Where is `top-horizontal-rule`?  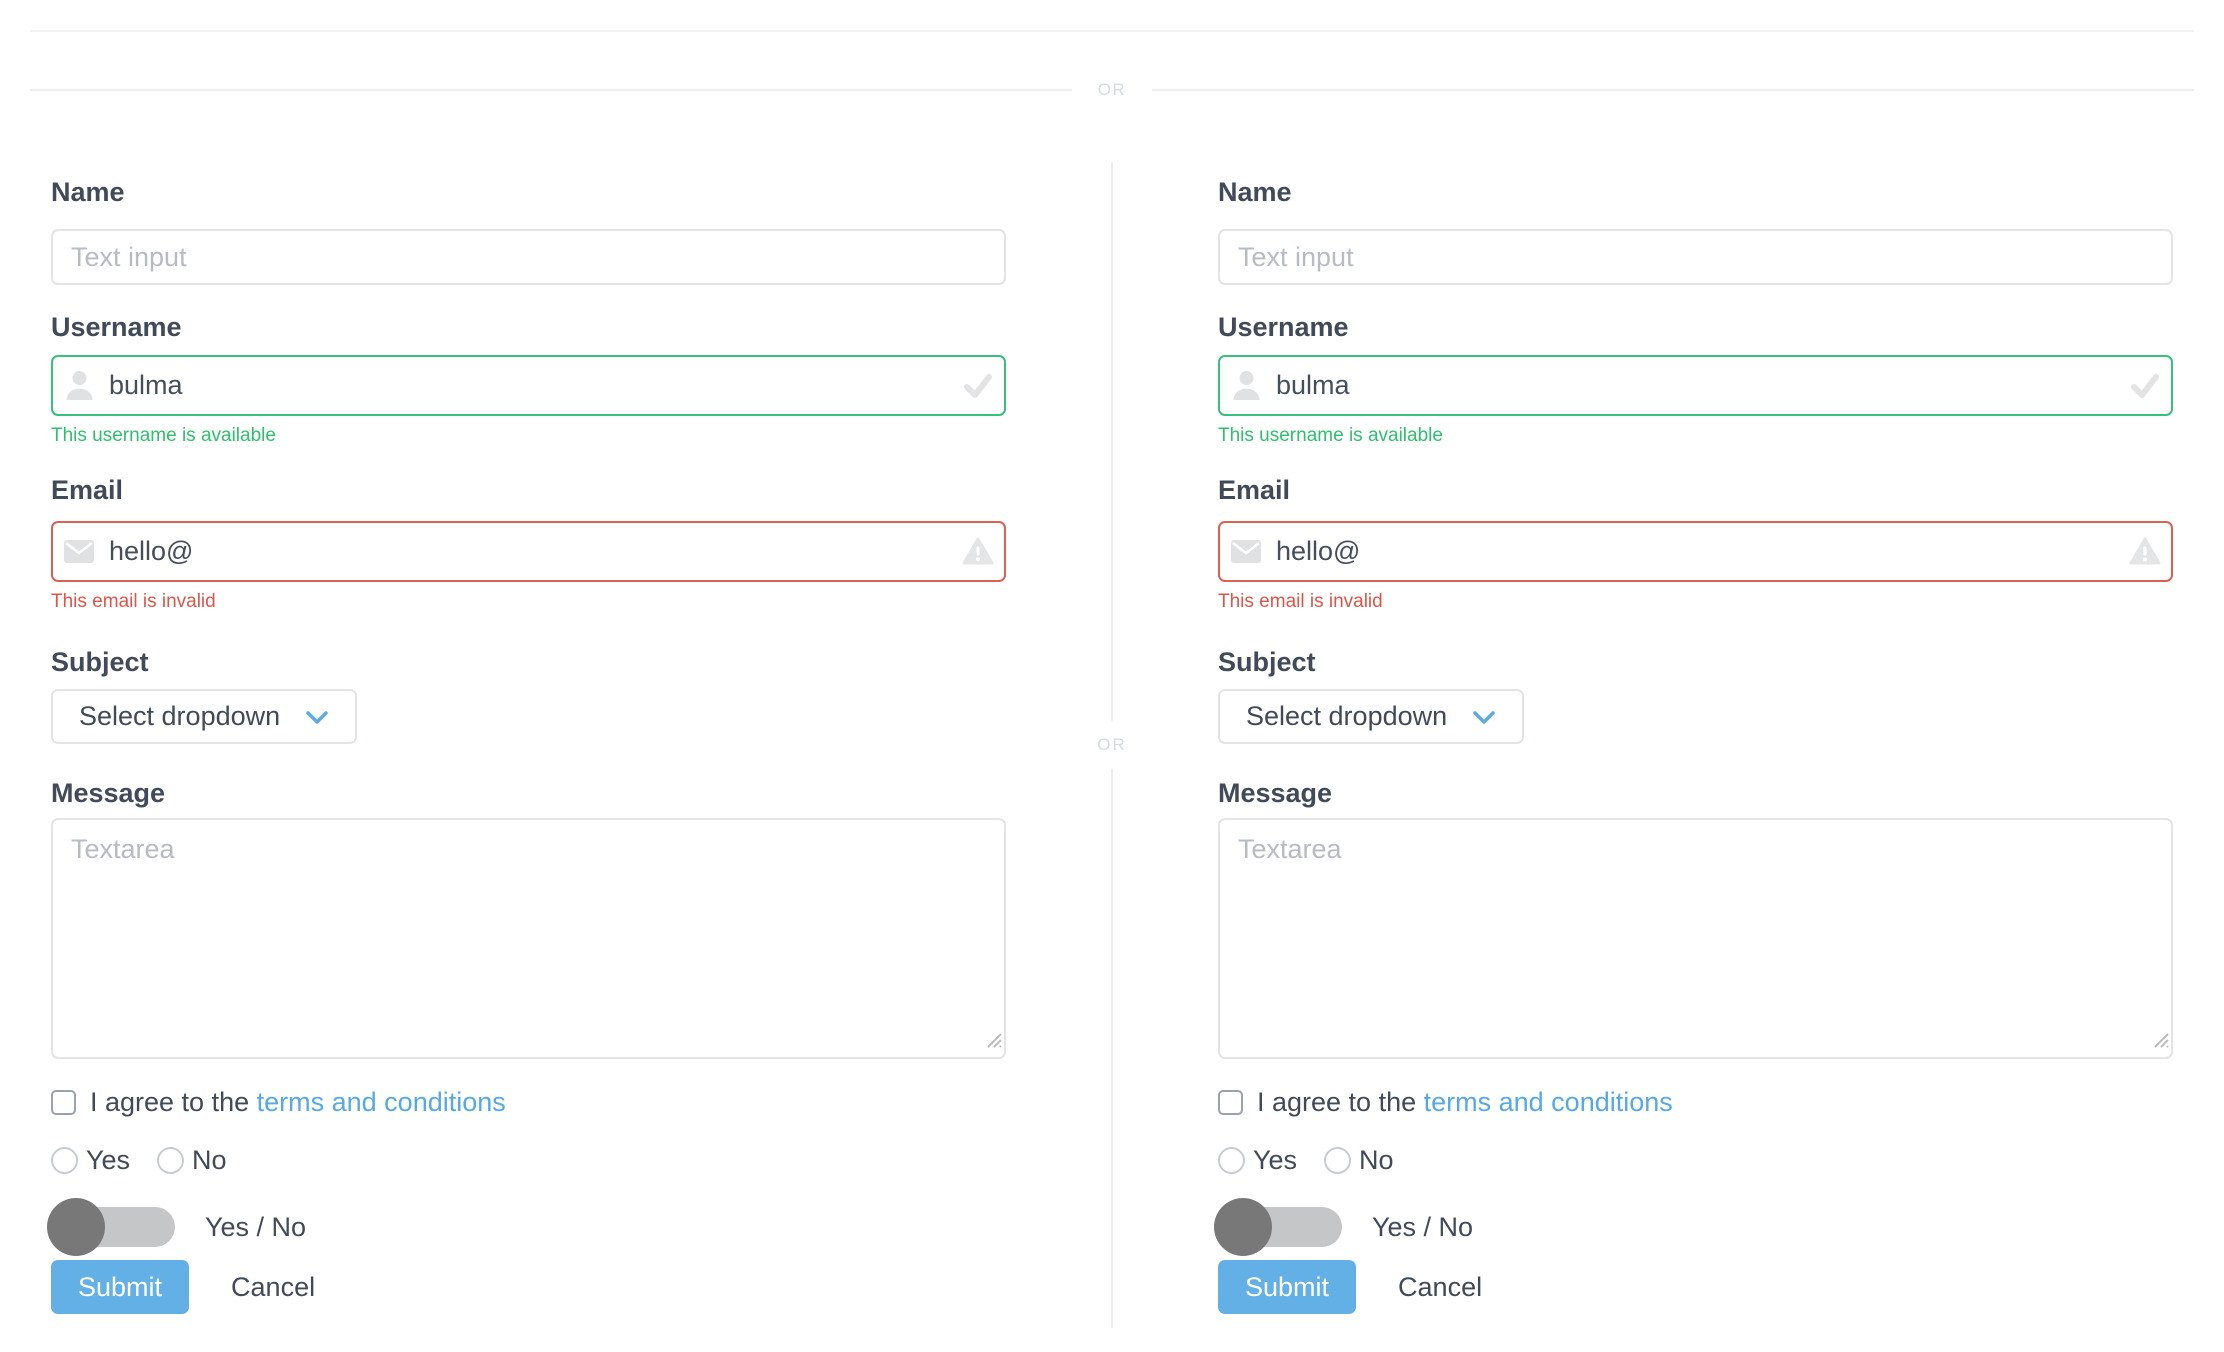 top-horizontal-rule is located at coordinates (1112, 31).